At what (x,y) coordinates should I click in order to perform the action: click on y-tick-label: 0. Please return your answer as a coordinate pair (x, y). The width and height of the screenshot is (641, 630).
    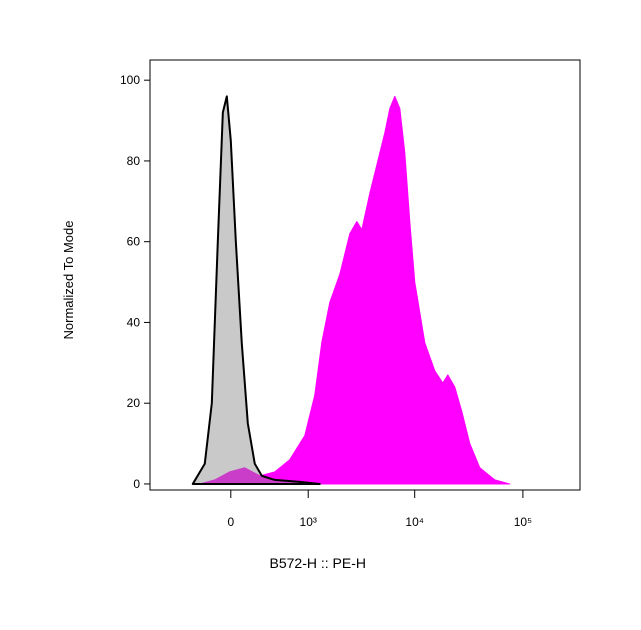
    Looking at the image, I should click on (136, 484).